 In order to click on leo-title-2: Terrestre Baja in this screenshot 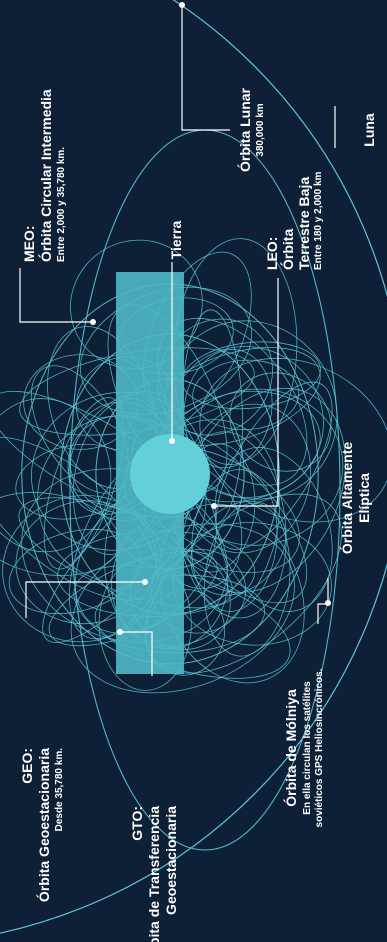, I will do `click(304, 223)`.